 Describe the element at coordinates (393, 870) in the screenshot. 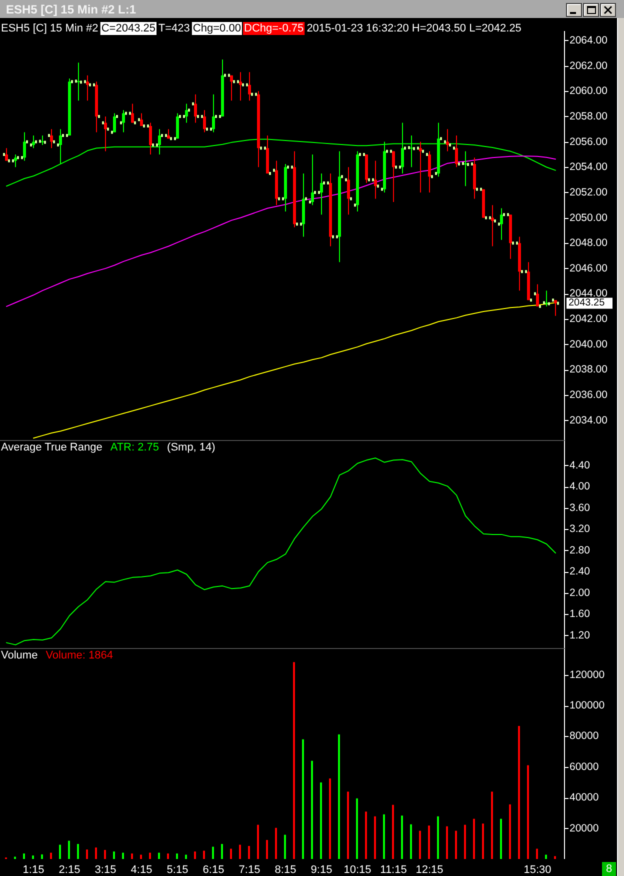

I see `x-tick-label: 11:15` at that location.